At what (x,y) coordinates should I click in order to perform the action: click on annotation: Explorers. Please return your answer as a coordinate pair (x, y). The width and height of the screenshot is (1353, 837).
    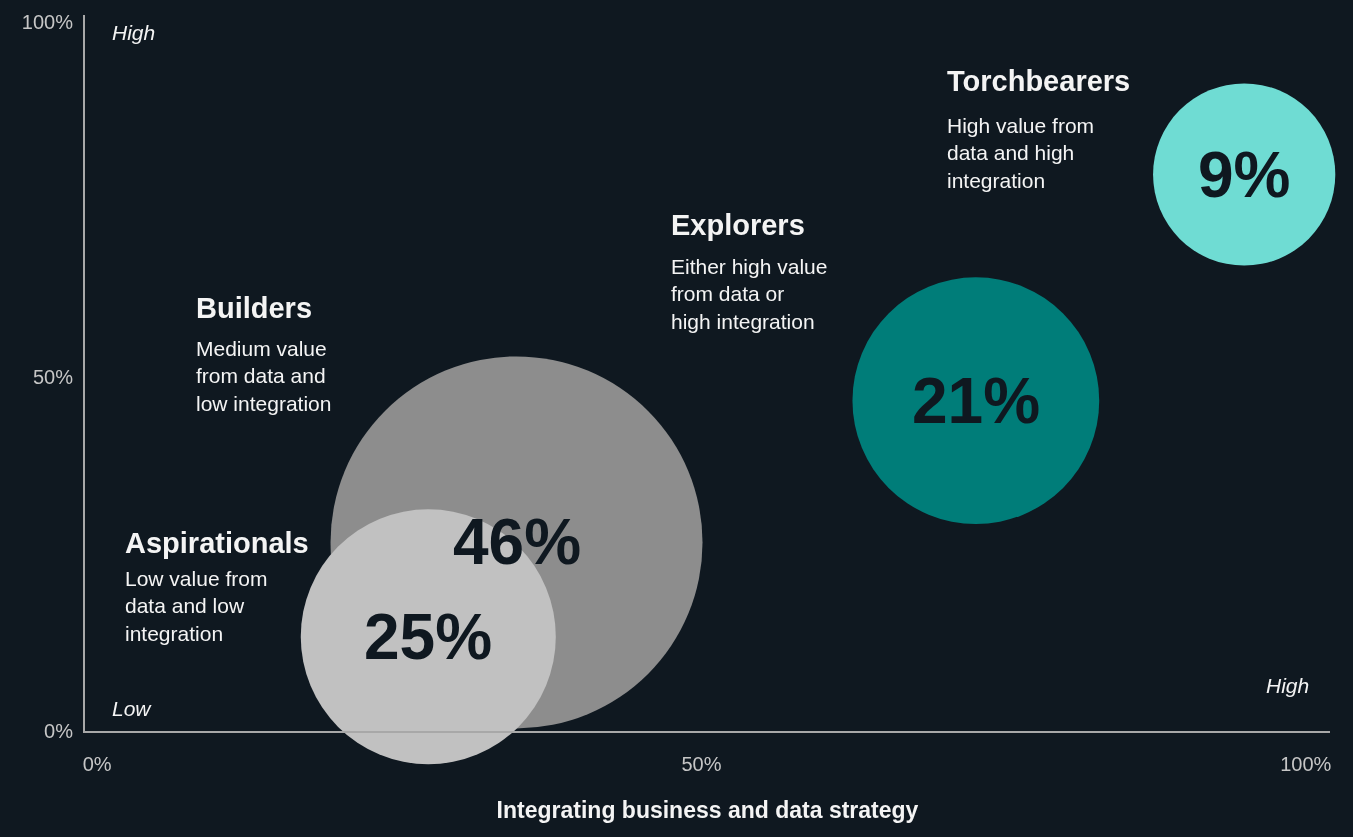
    Looking at the image, I should click on (738, 225).